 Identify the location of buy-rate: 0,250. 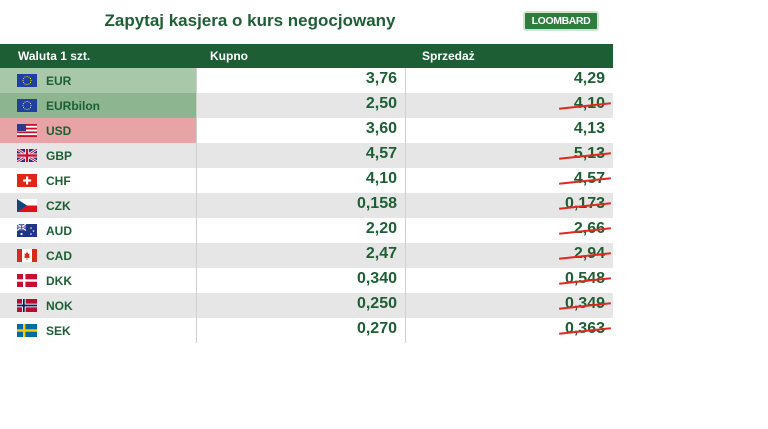
(376, 303).